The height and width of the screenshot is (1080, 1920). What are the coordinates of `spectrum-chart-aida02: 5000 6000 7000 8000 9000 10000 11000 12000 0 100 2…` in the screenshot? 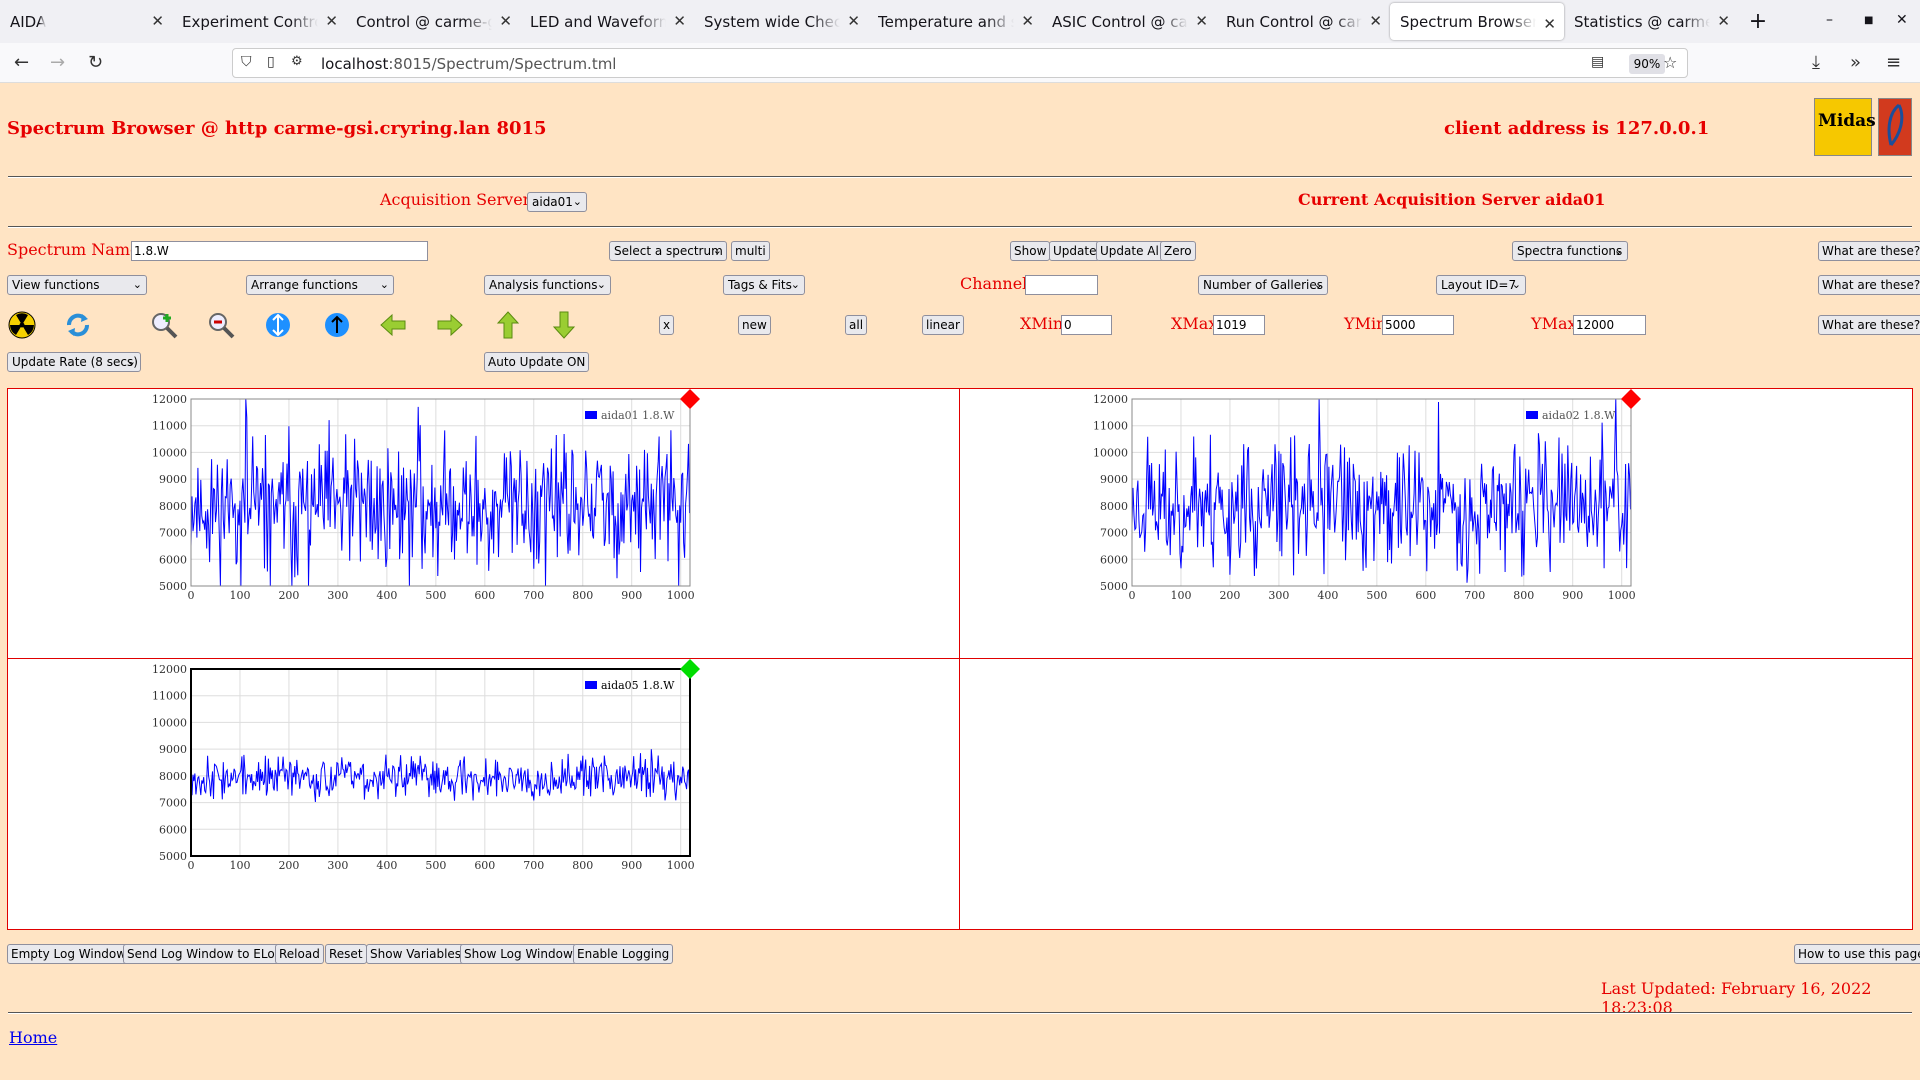 It's located at (1437, 524).